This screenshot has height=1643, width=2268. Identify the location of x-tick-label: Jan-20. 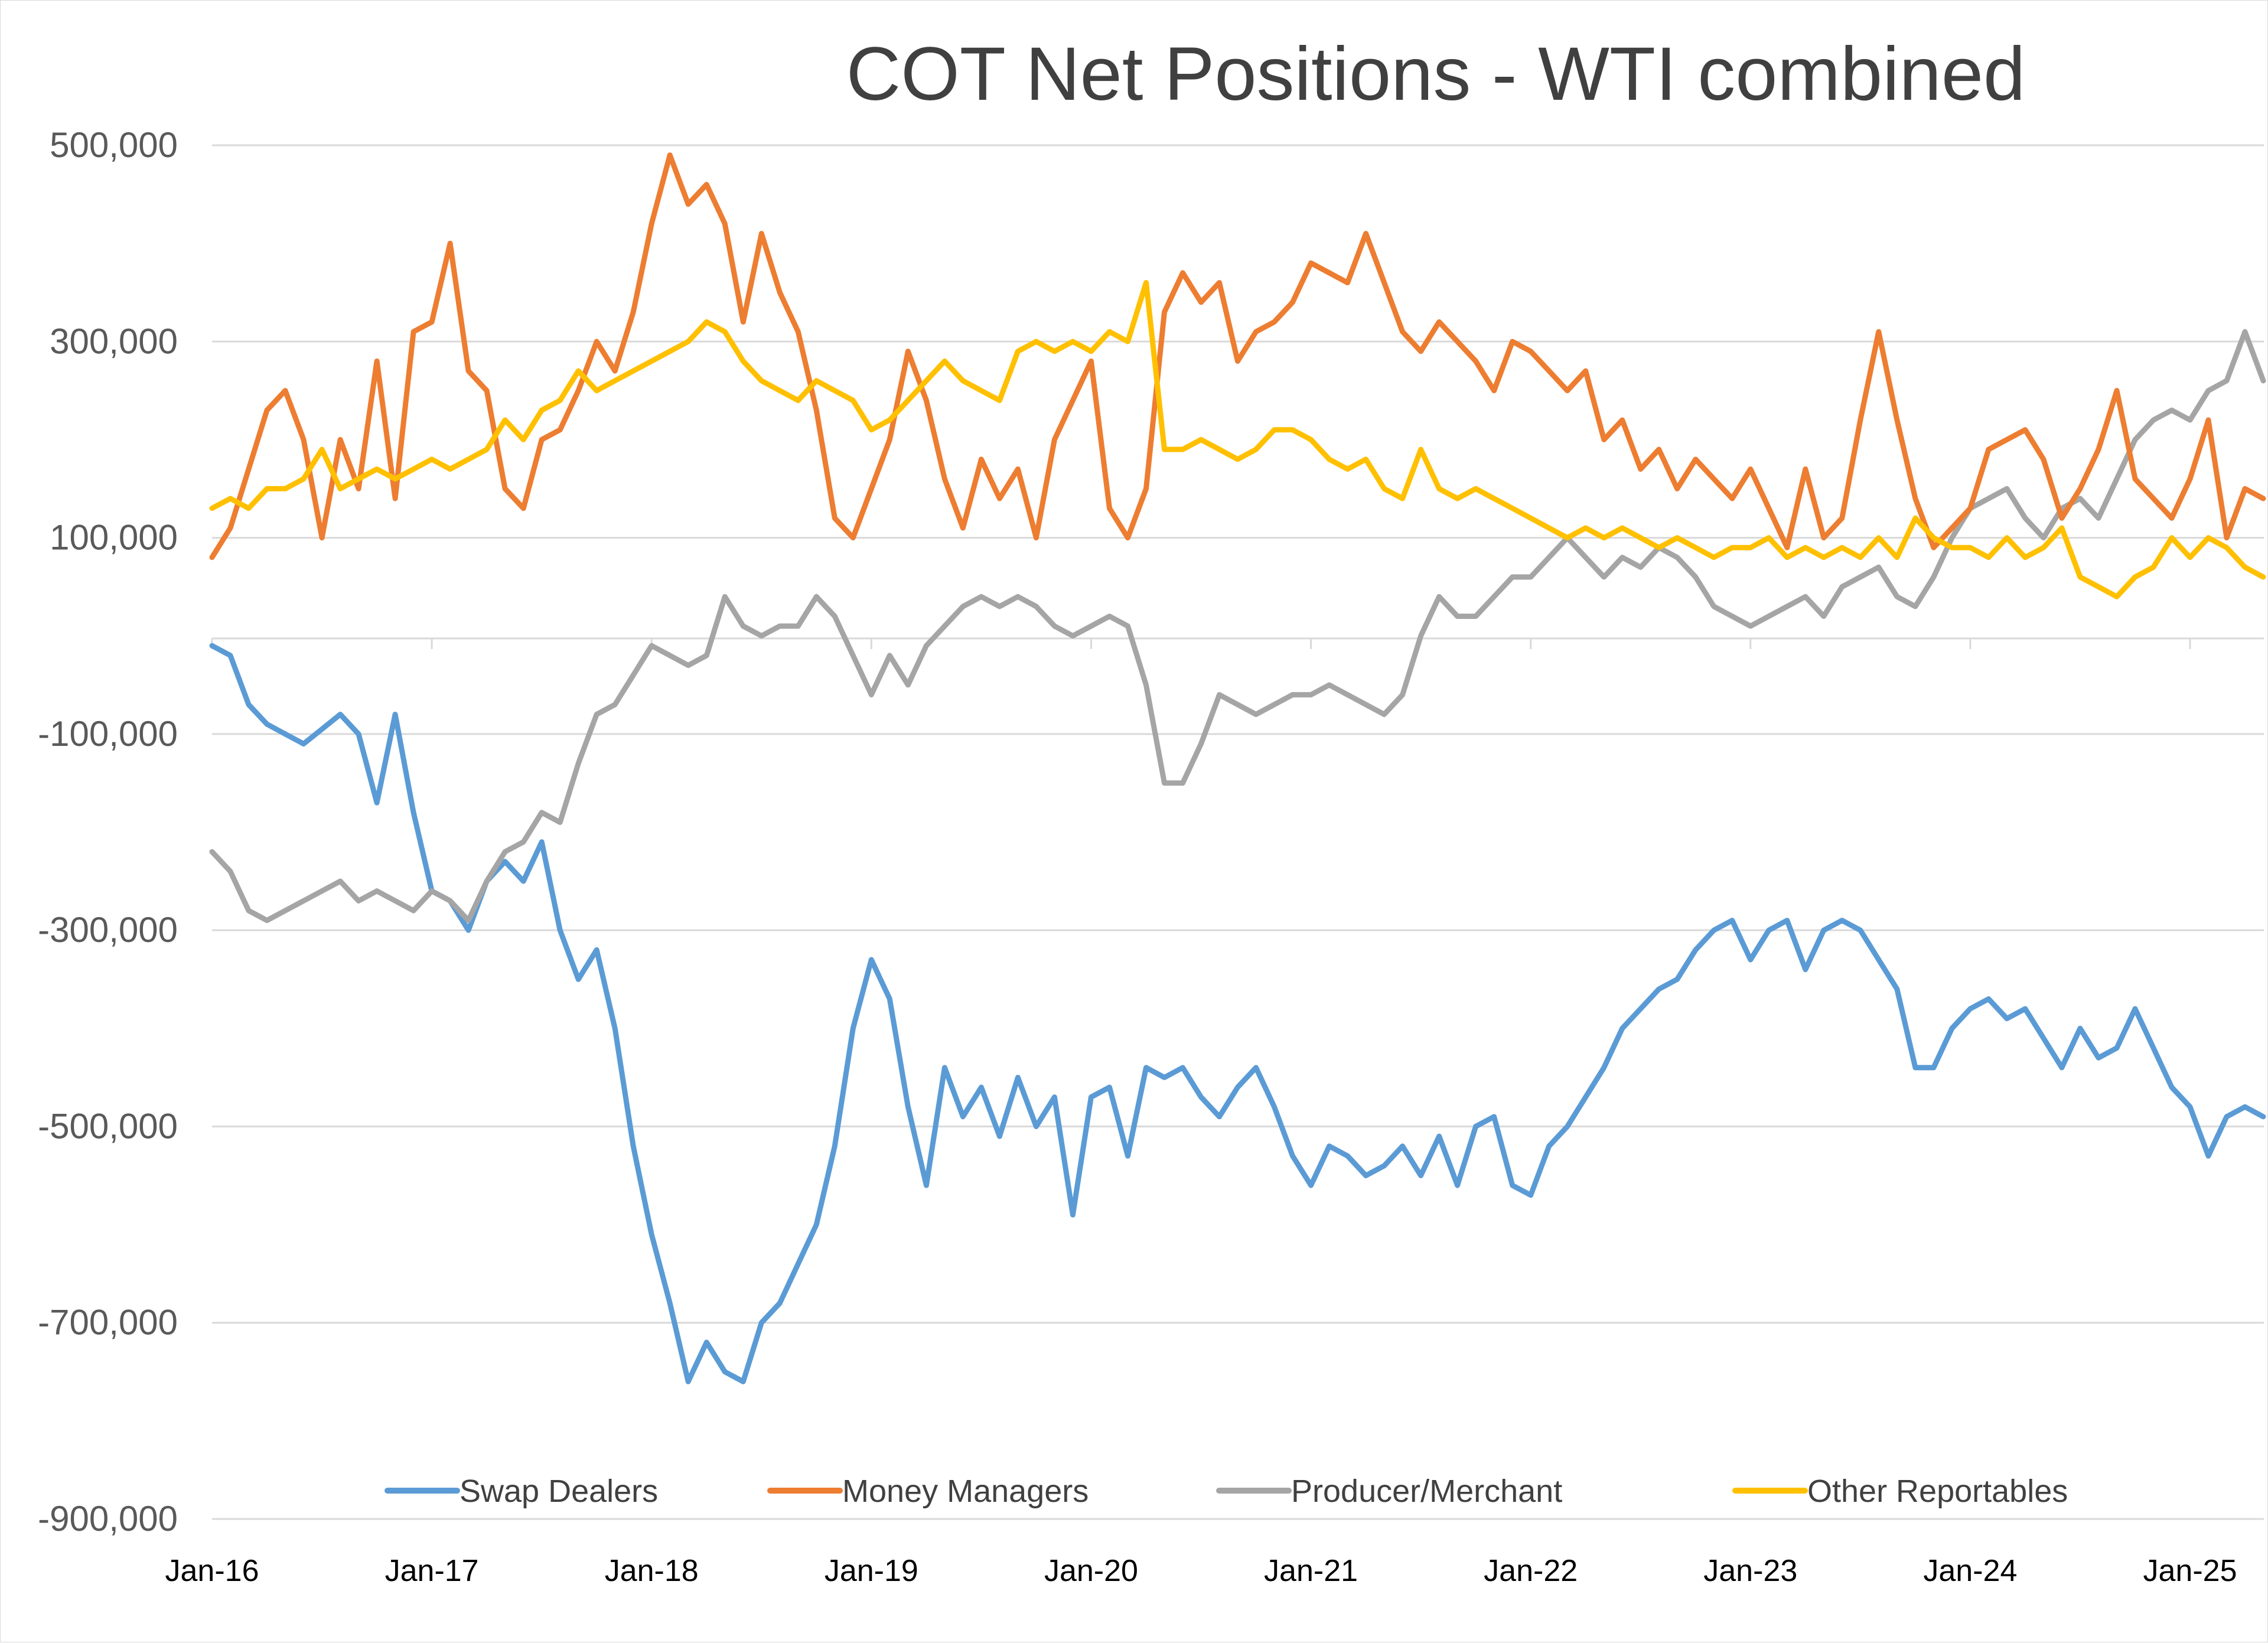
(1091, 1571).